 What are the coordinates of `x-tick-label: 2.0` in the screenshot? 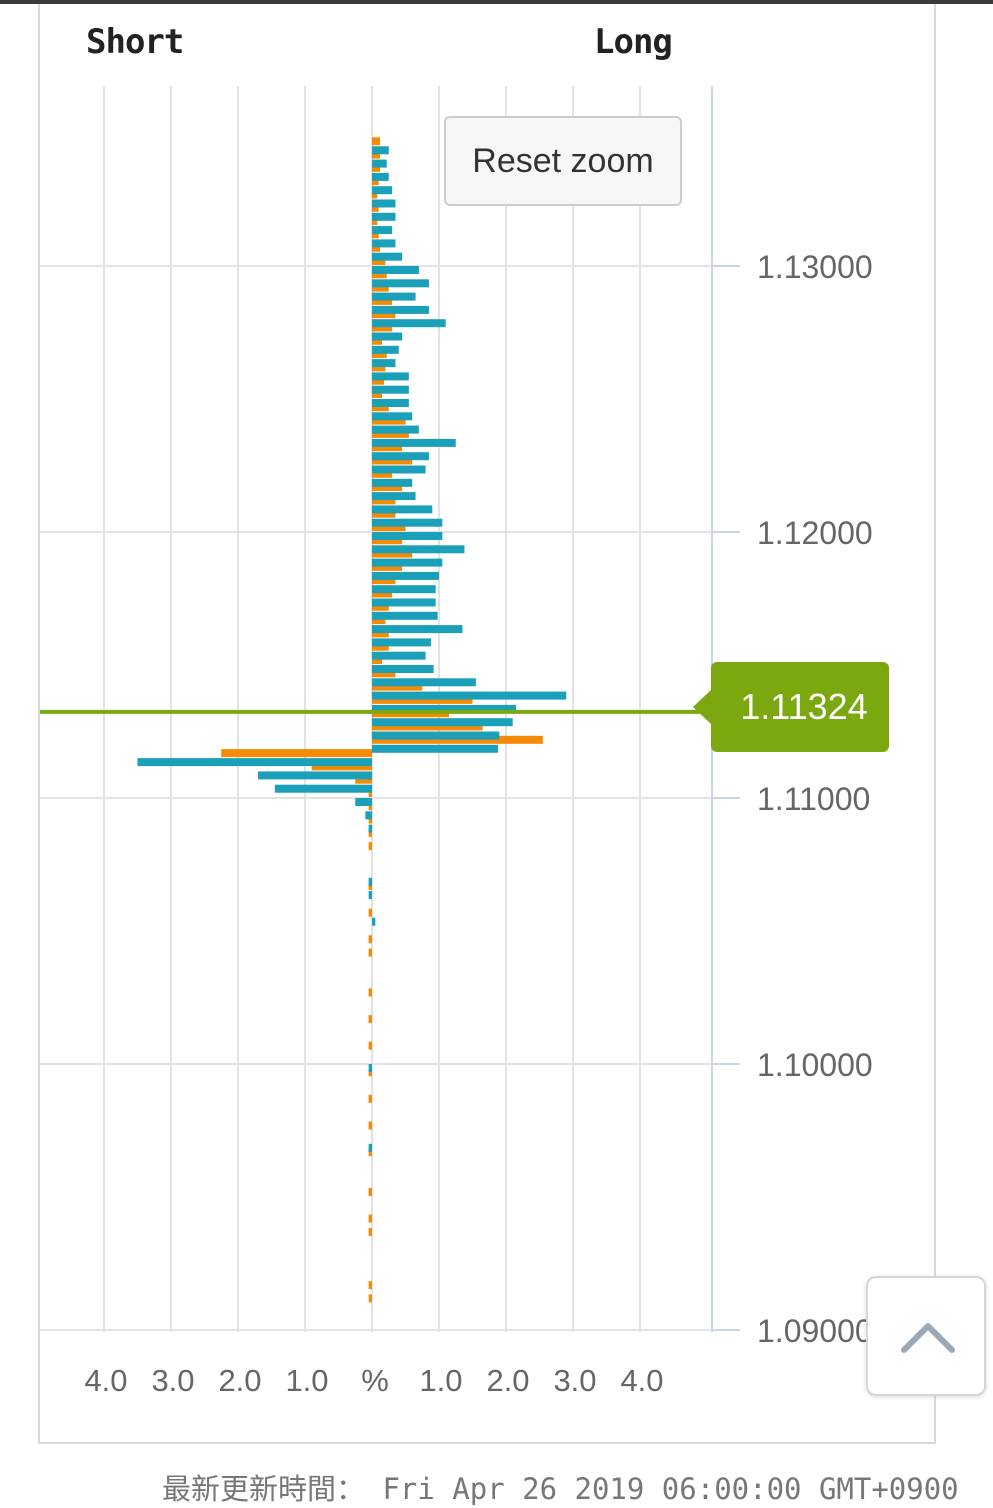 It's located at (507, 1380).